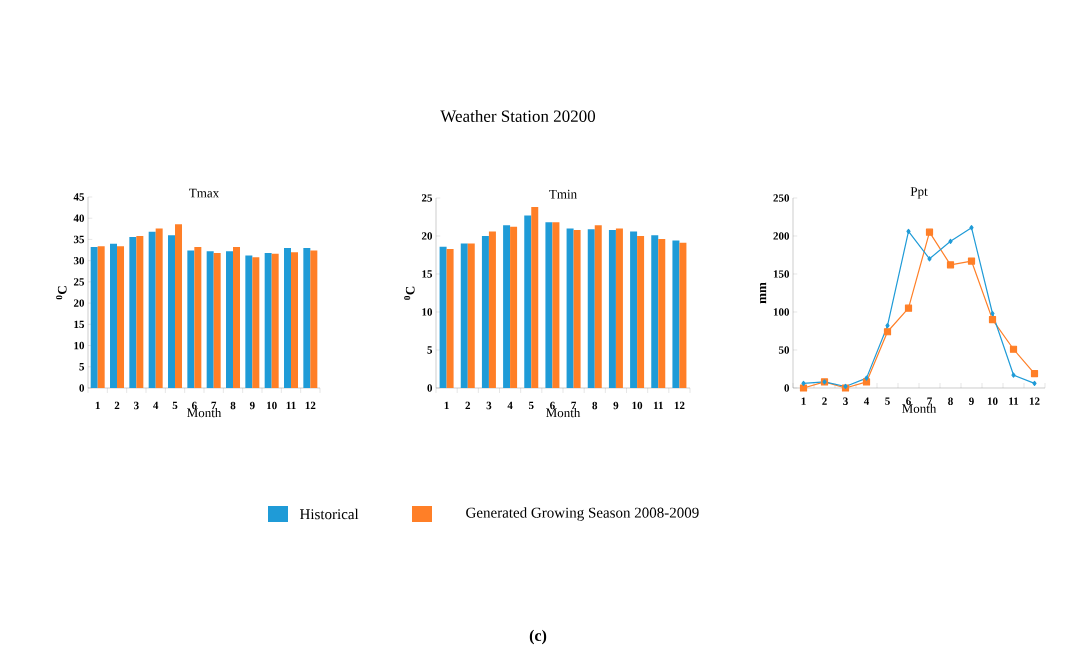 The width and height of the screenshot is (1076, 653). What do you see at coordinates (784, 350) in the screenshot?
I see `y-tick-label: 50` at bounding box center [784, 350].